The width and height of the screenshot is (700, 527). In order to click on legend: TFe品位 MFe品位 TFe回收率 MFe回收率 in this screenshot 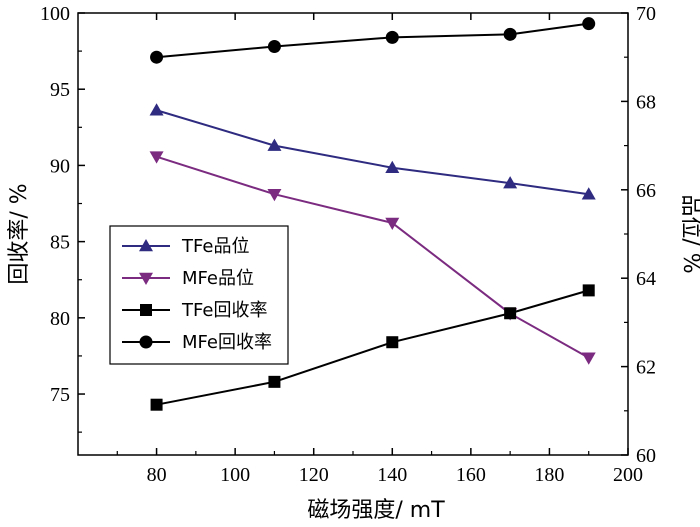, I will do `click(199, 295)`.